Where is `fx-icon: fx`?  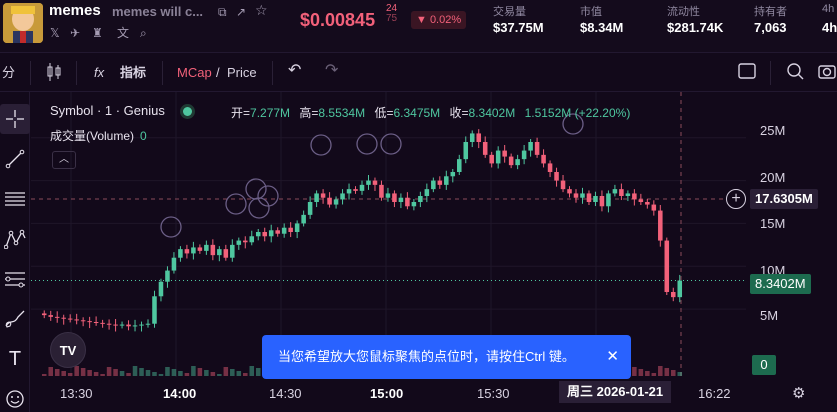
fx-icon: fx is located at coordinates (99, 72).